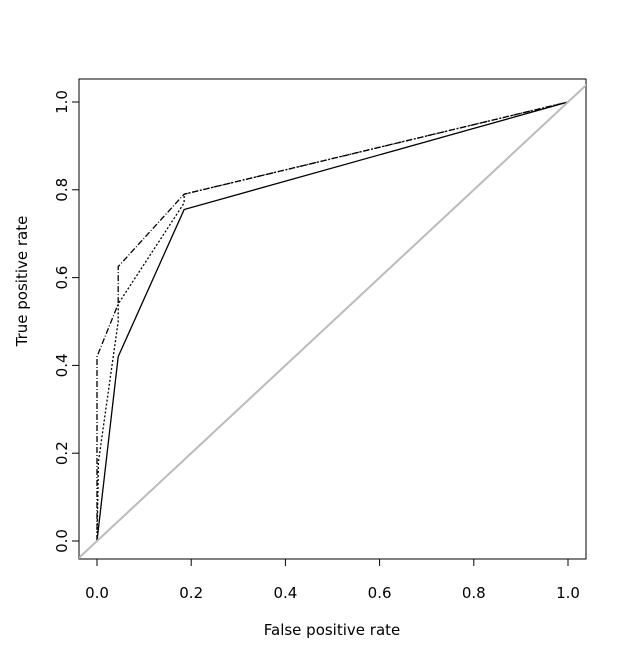 This screenshot has width=628, height=661. What do you see at coordinates (97, 593) in the screenshot?
I see `x-tick-label: 0.0` at bounding box center [97, 593].